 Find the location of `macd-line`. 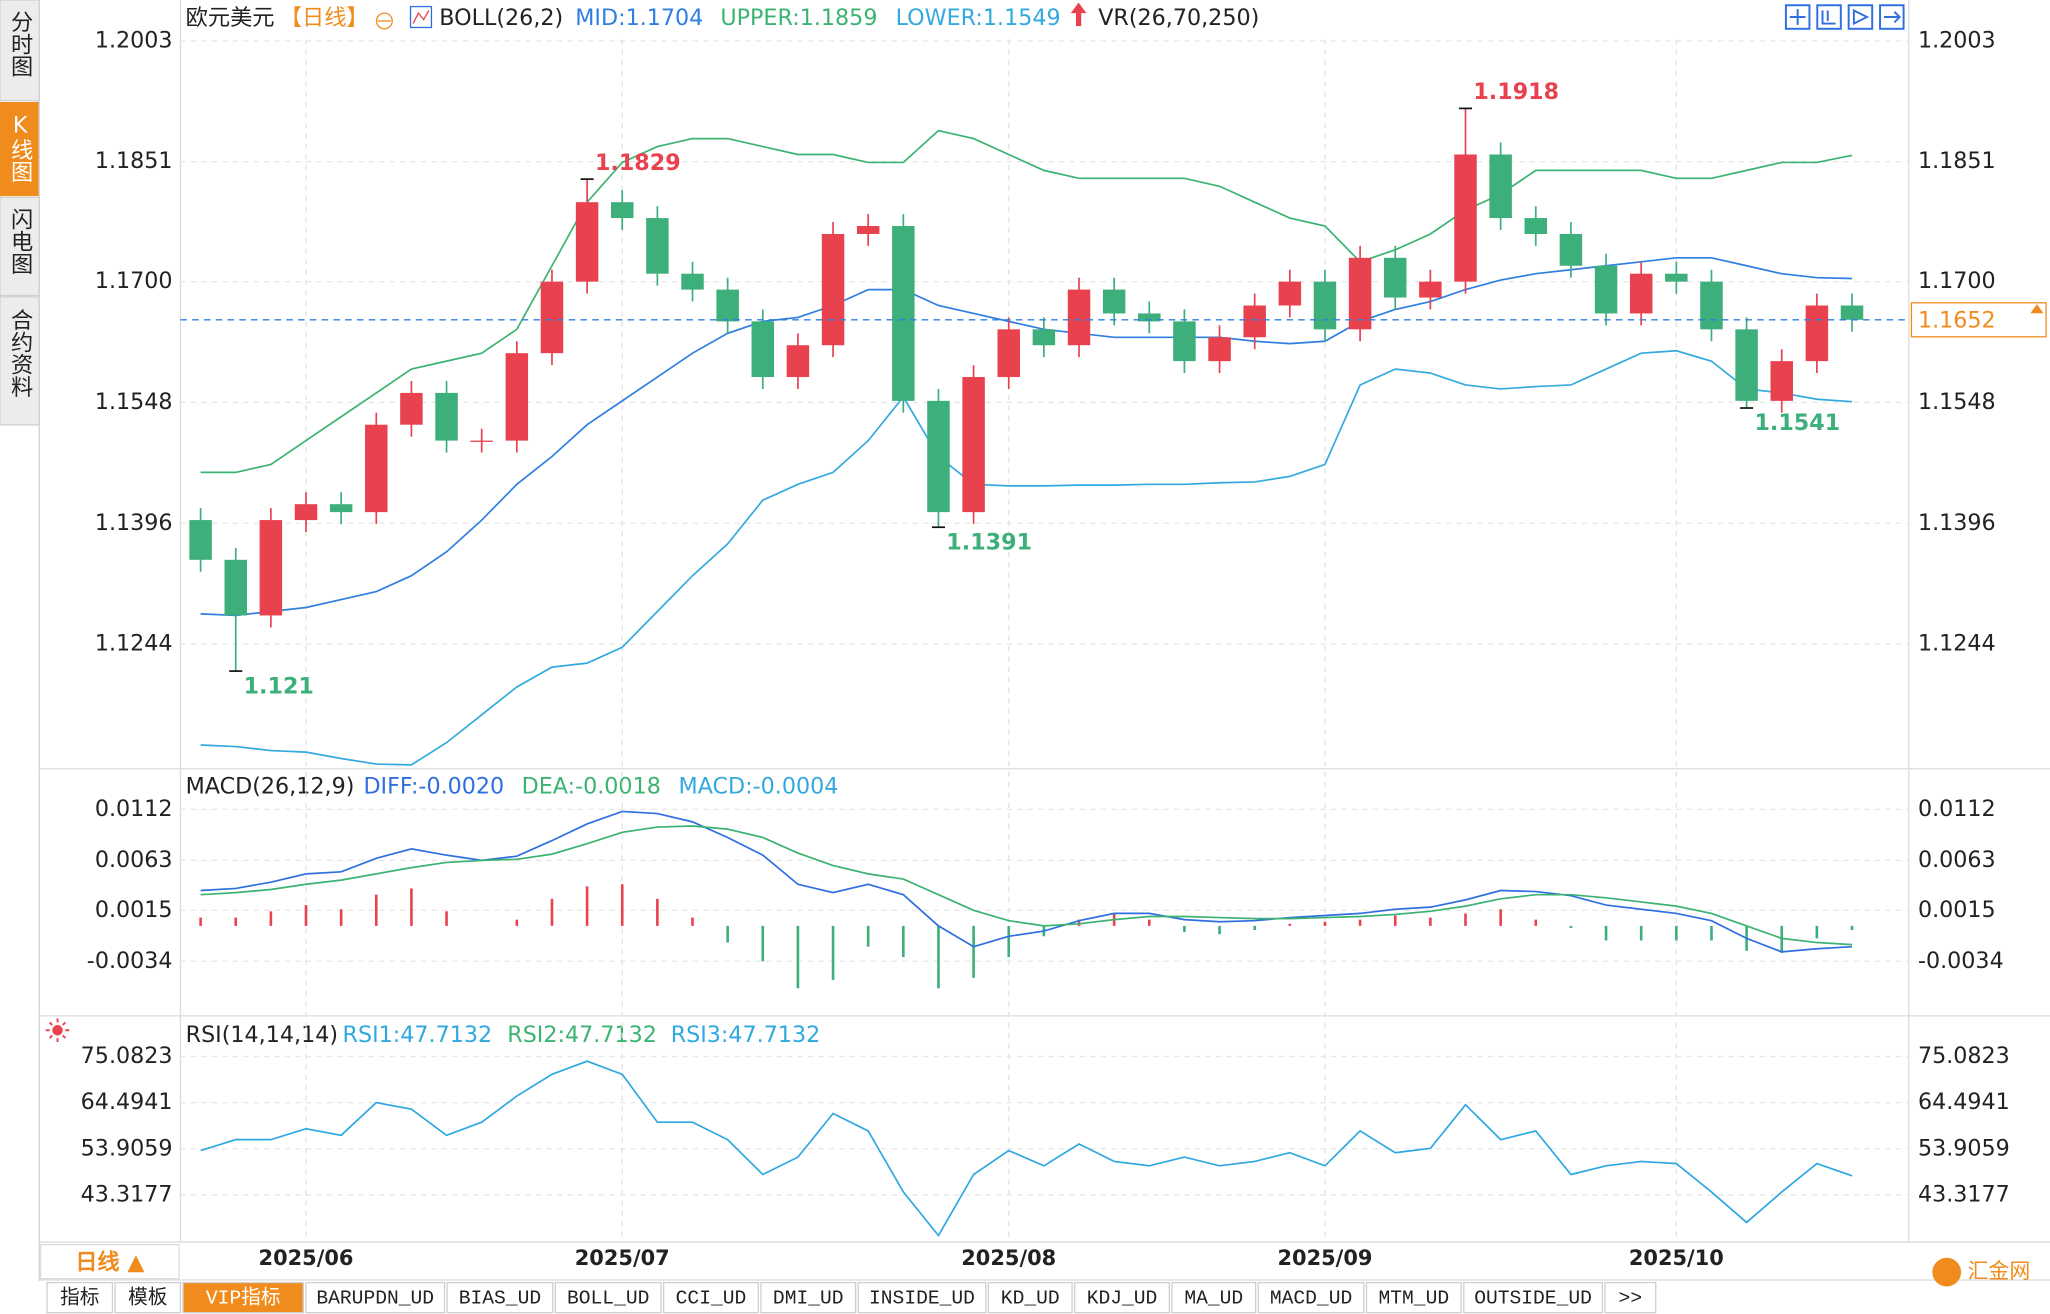

macd-line is located at coordinates (1026, 885).